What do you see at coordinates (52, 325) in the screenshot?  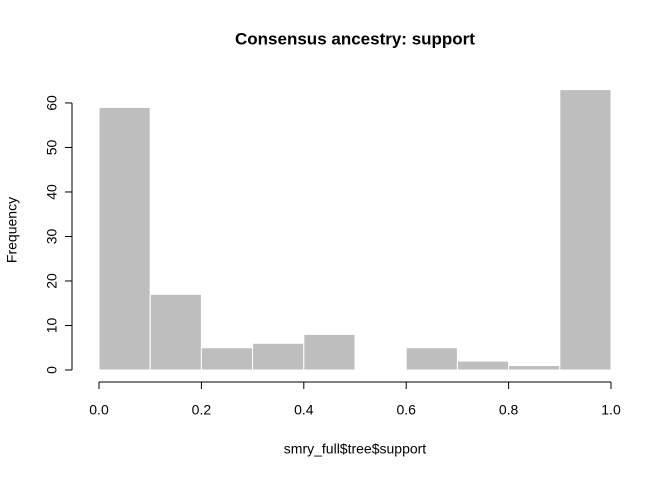 I see `y-tick-label: 10` at bounding box center [52, 325].